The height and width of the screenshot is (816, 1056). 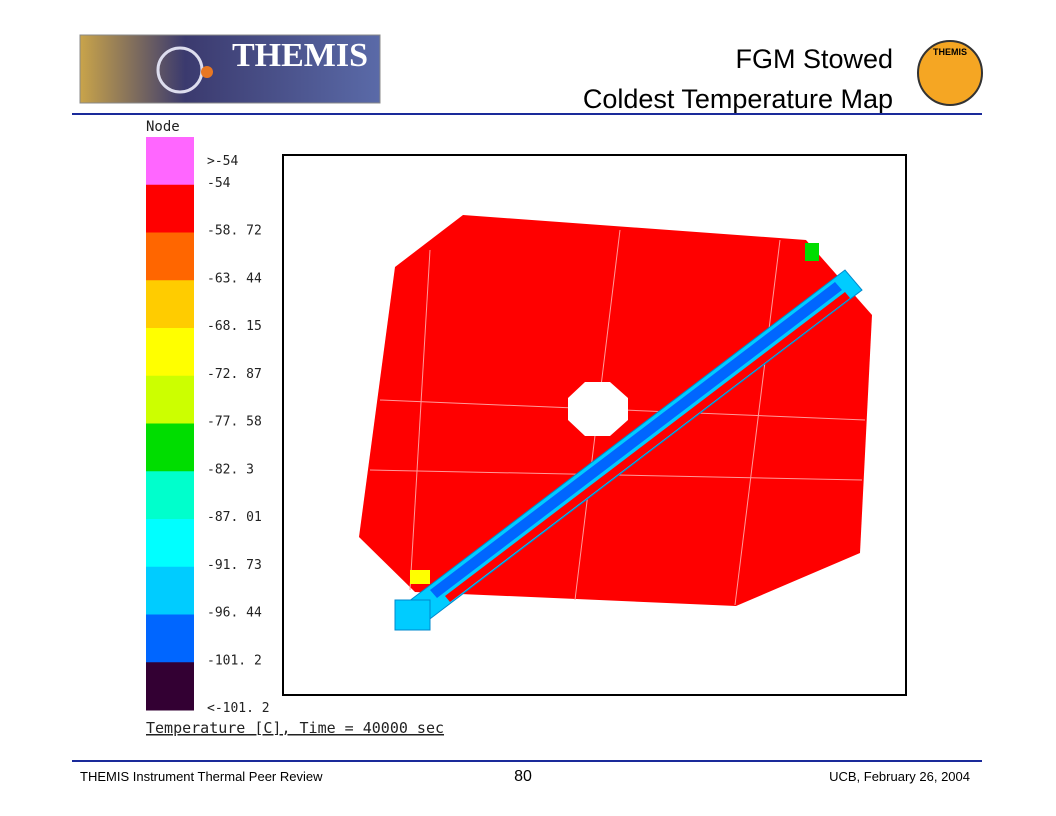 What do you see at coordinates (234, 660) in the screenshot?
I see `legend-label: -101. 2` at bounding box center [234, 660].